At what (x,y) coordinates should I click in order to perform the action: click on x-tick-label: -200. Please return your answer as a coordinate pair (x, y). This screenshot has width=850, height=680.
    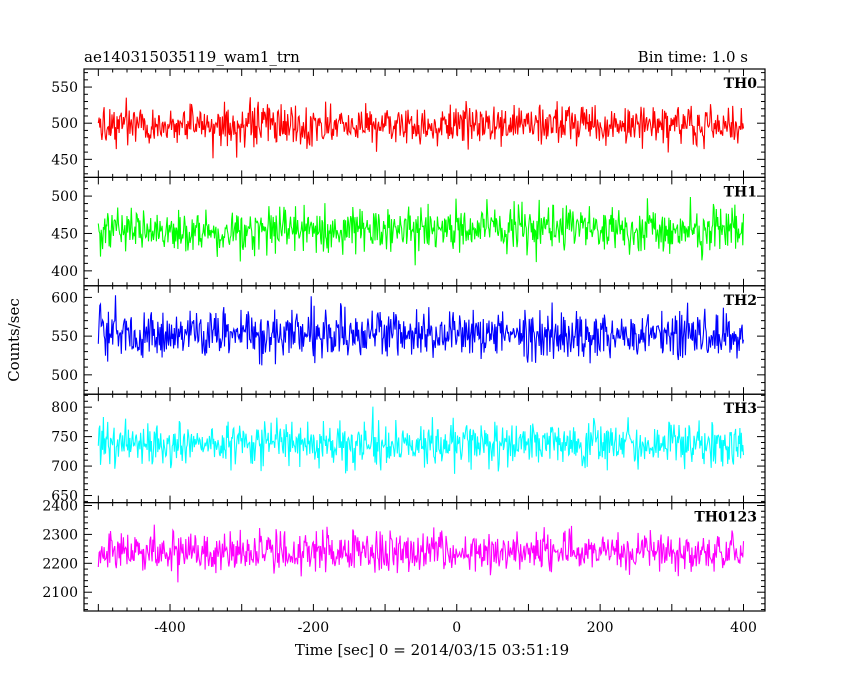
    Looking at the image, I should click on (313, 628).